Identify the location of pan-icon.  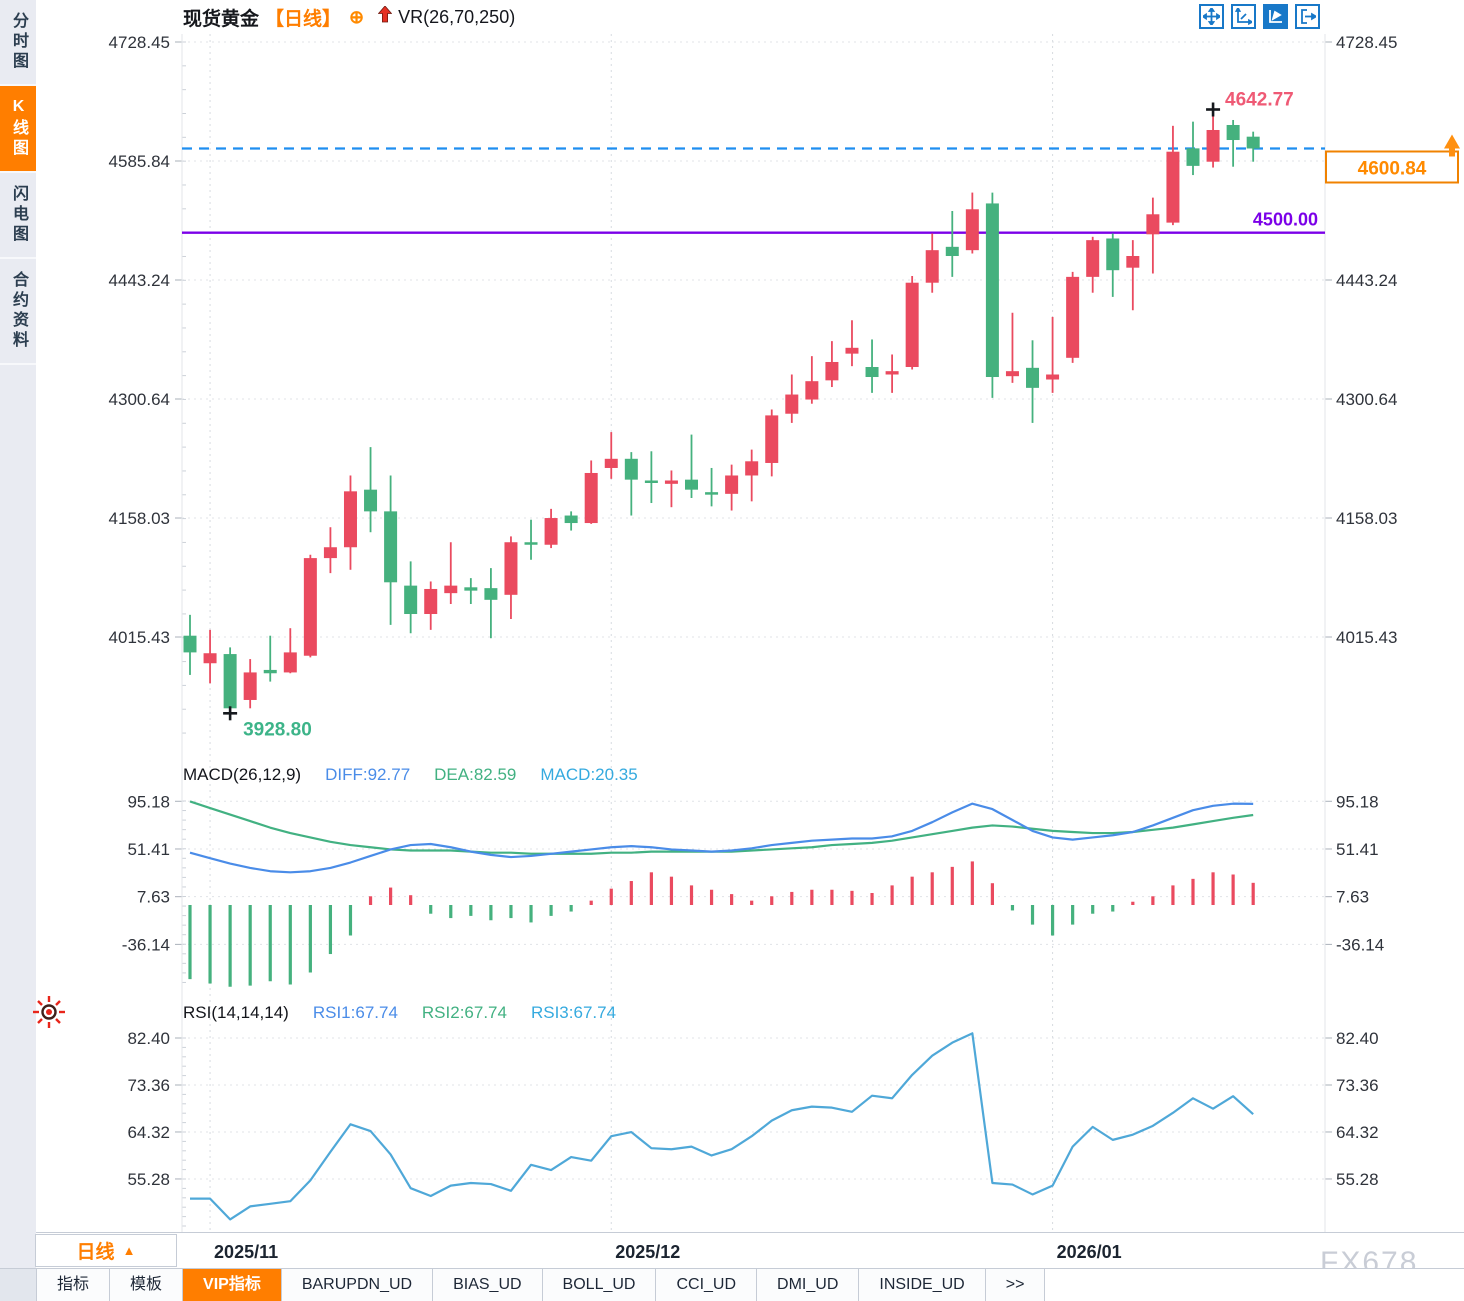
(1211, 16).